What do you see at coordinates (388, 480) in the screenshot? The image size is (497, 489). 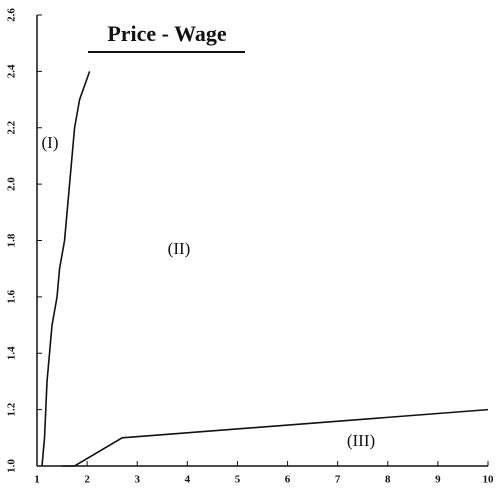 I see `x-tick-label: 8` at bounding box center [388, 480].